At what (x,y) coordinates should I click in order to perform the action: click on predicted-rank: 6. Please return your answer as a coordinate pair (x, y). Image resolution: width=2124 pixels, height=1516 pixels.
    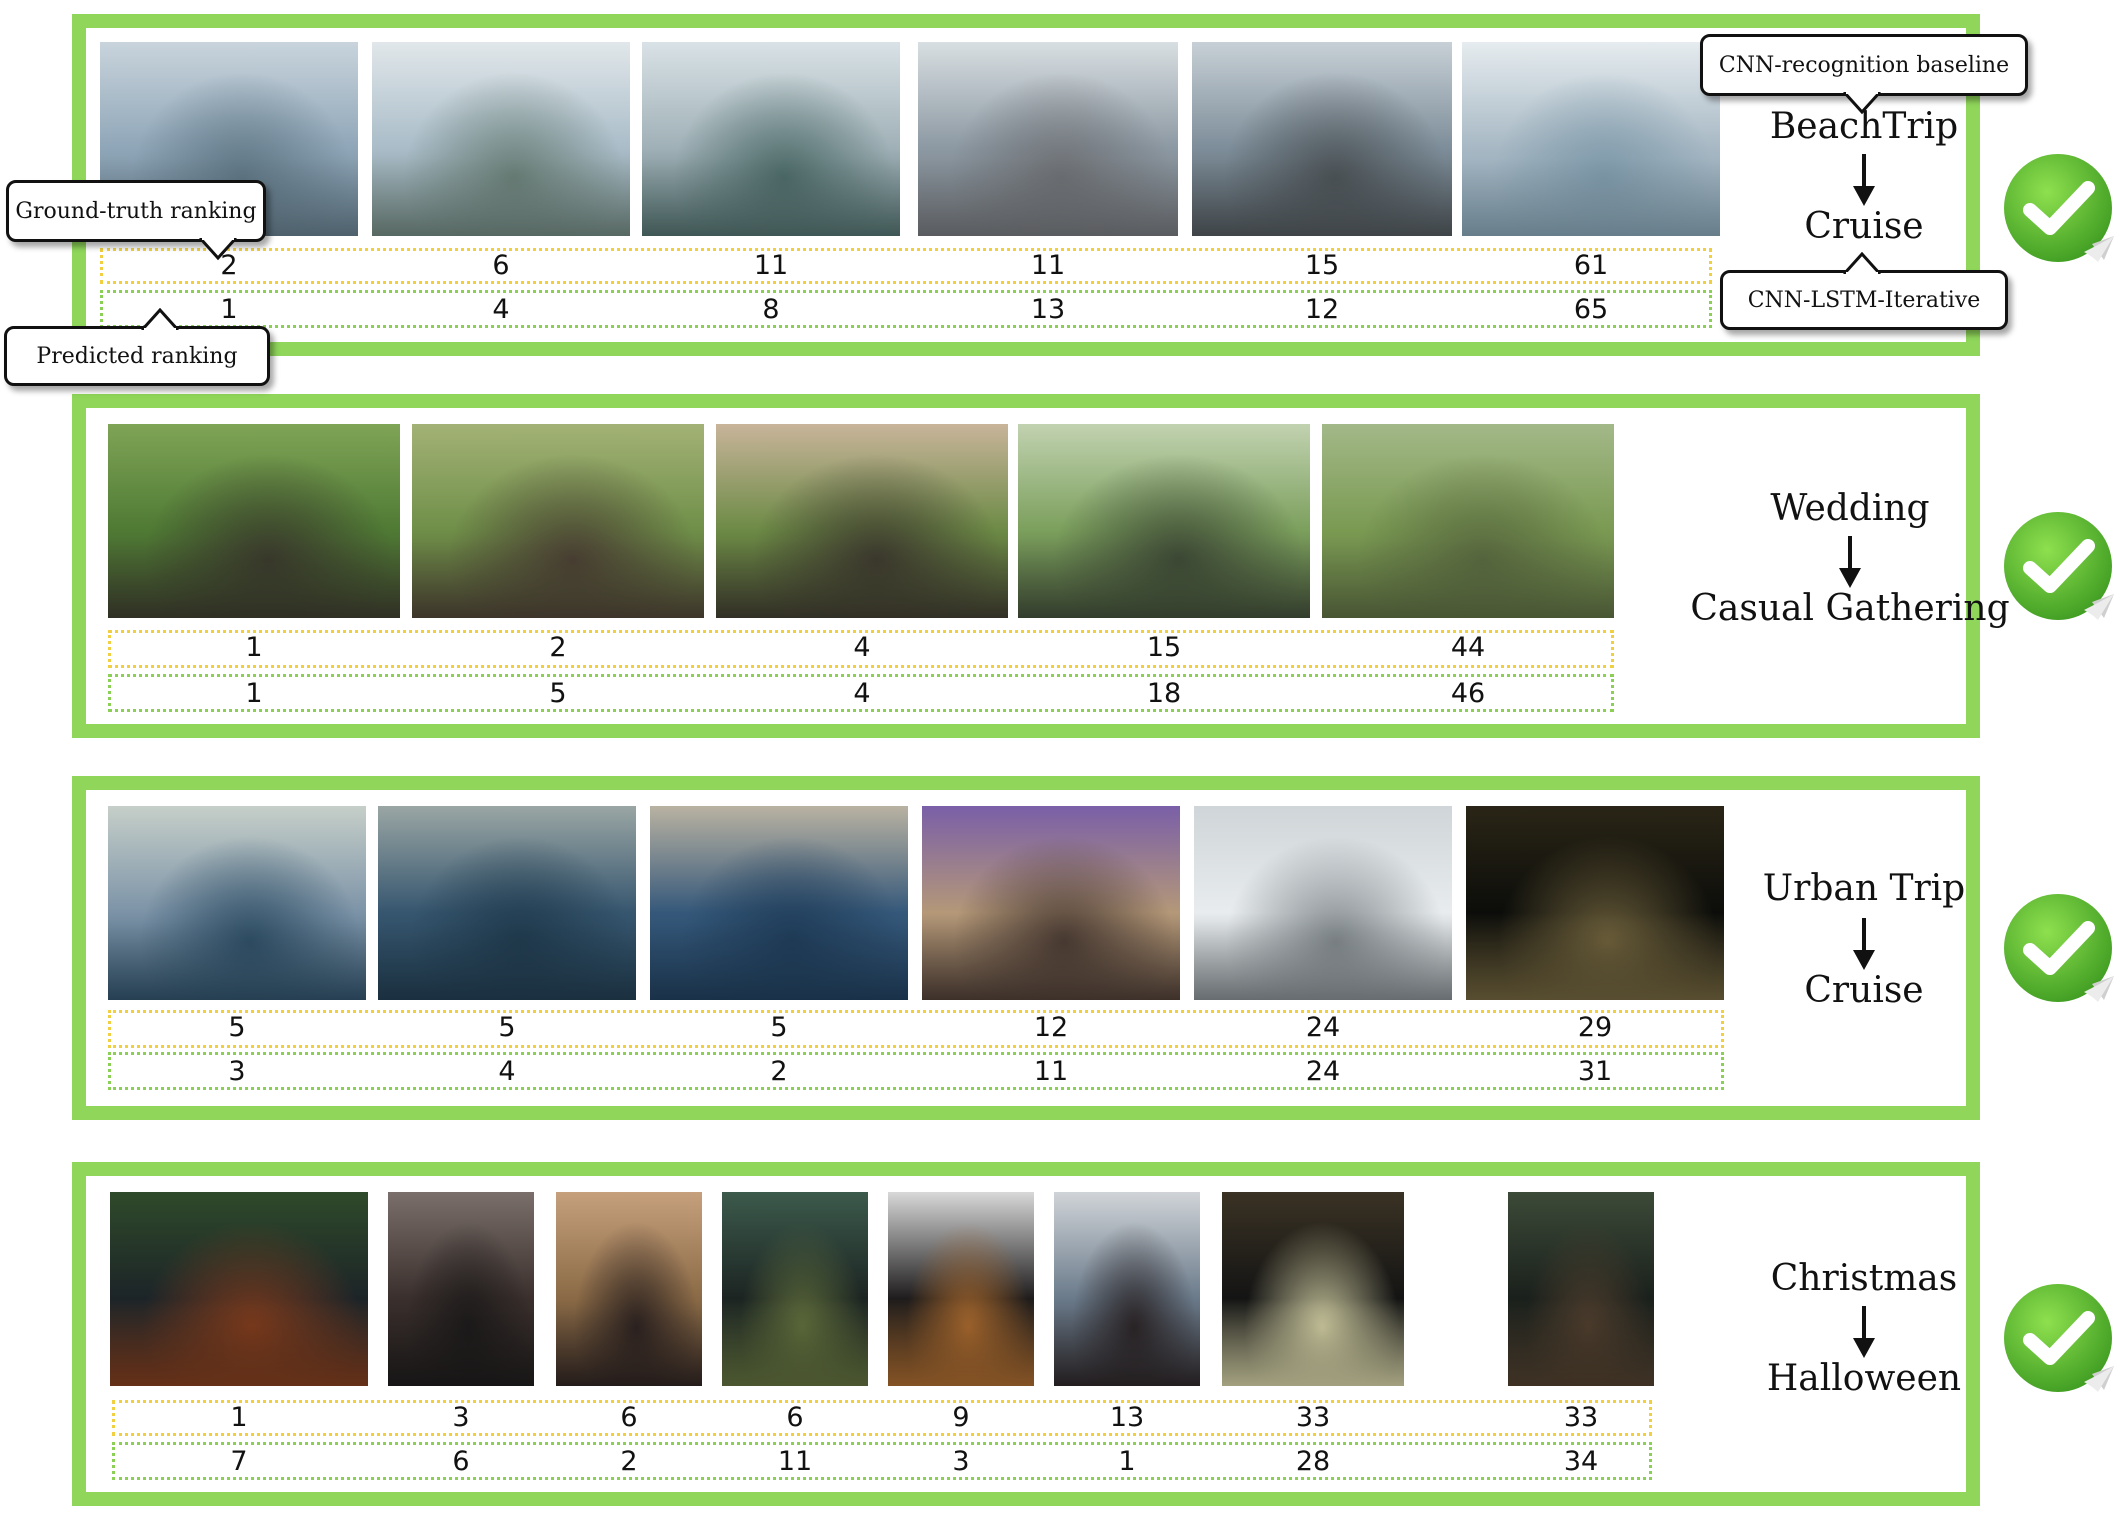
    Looking at the image, I should click on (461, 1461).